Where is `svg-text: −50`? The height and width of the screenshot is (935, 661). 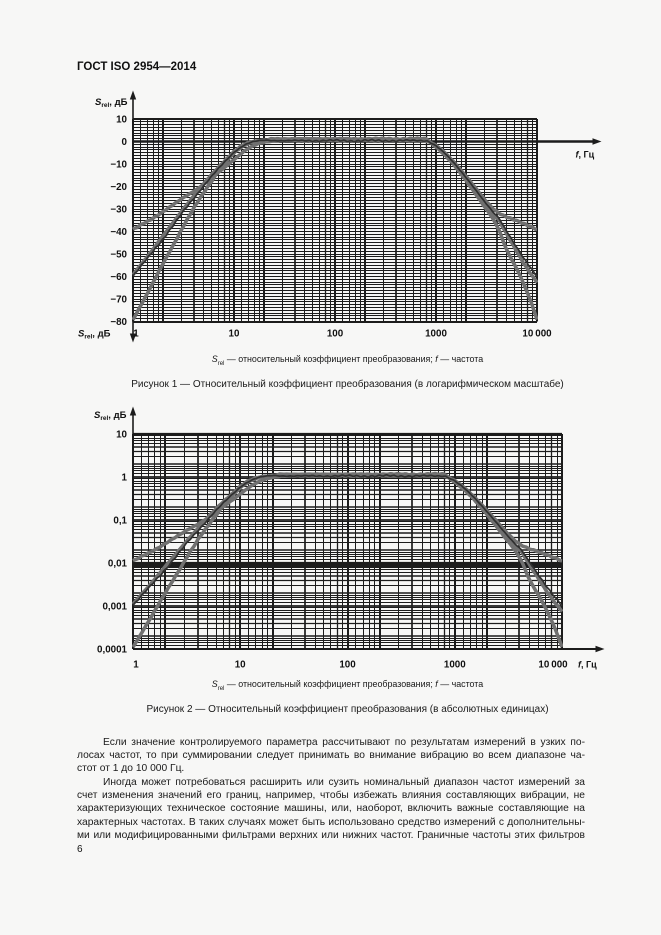 svg-text: −50 is located at coordinates (118, 254).